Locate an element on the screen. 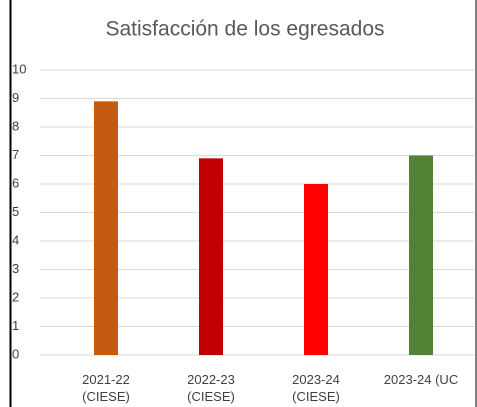 The width and height of the screenshot is (477, 407). chart-title: Satisfacción de los egresados is located at coordinates (245, 29).